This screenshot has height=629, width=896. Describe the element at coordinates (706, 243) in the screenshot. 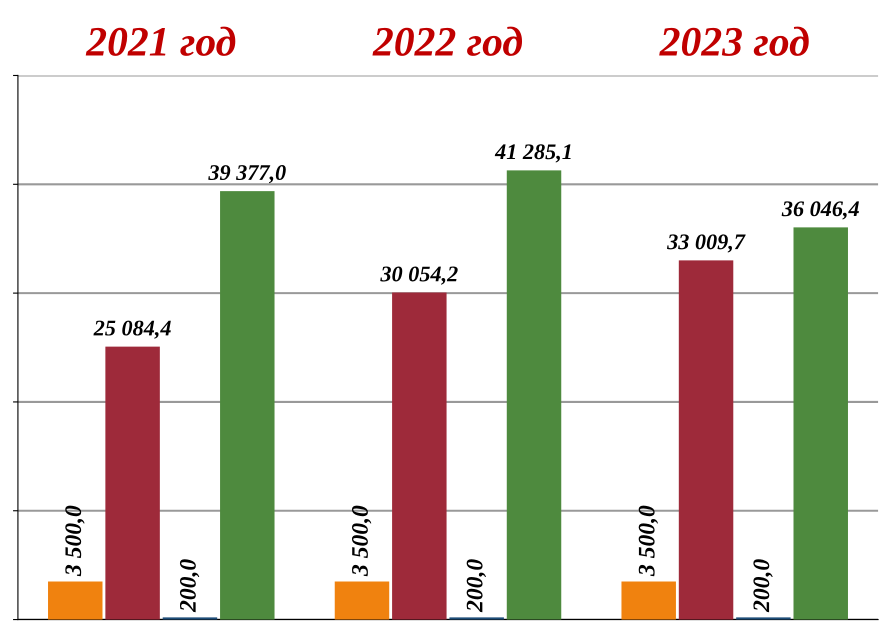

I see `data-label: 33 009,7` at that location.